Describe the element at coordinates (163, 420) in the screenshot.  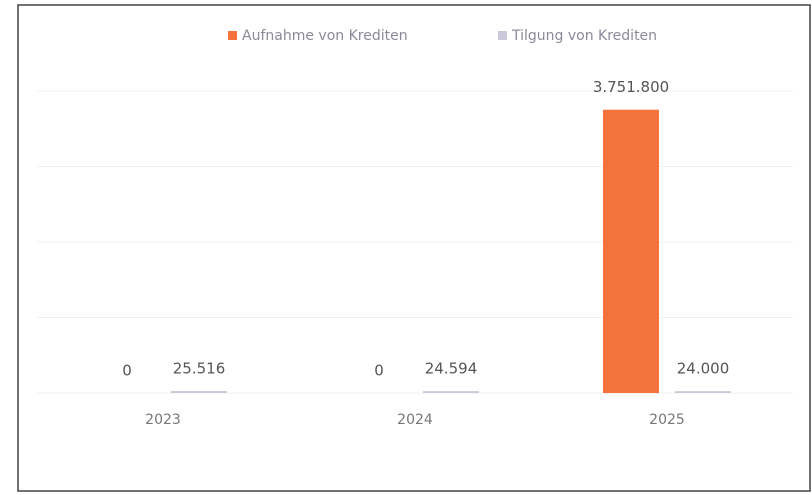
I see `x-tick-label: 2023` at that location.